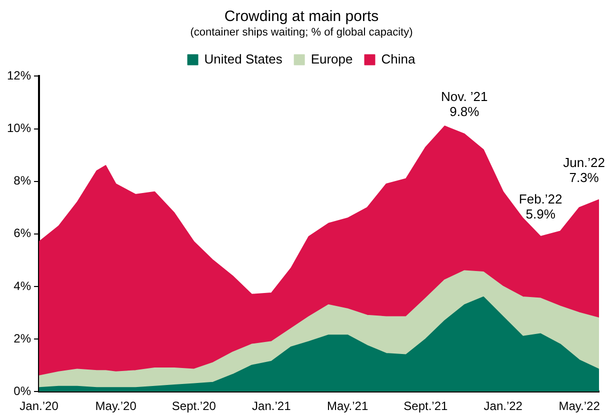  What do you see at coordinates (39, 406) in the screenshot?
I see `x-tick-label: Jan.’20` at bounding box center [39, 406].